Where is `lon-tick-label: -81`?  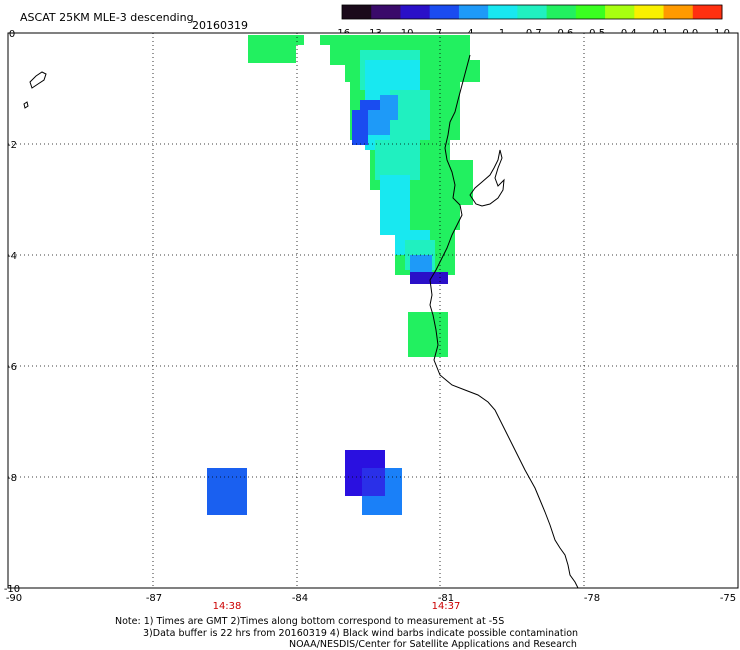 lon-tick-label: -81 is located at coordinates (446, 598).